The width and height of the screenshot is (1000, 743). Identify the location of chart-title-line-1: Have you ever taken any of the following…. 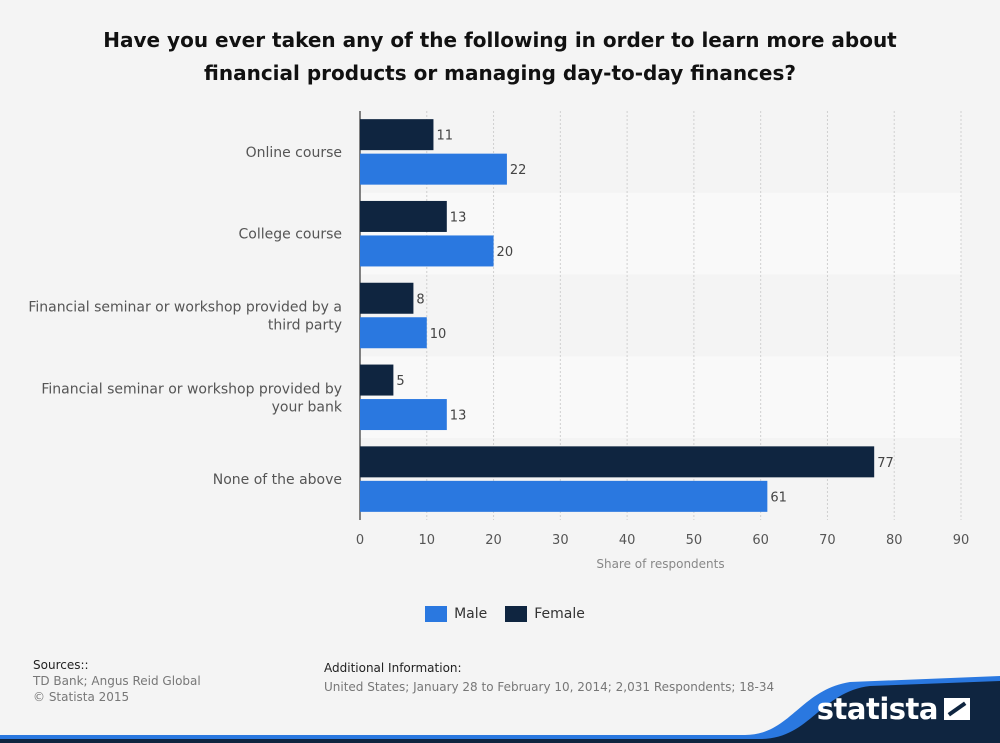
(500, 40).